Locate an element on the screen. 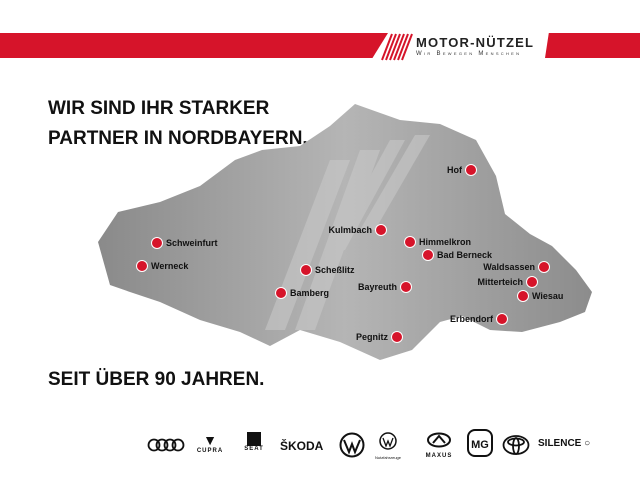 This screenshot has width=640, height=480. mg-logo: MG is located at coordinates (480, 443).